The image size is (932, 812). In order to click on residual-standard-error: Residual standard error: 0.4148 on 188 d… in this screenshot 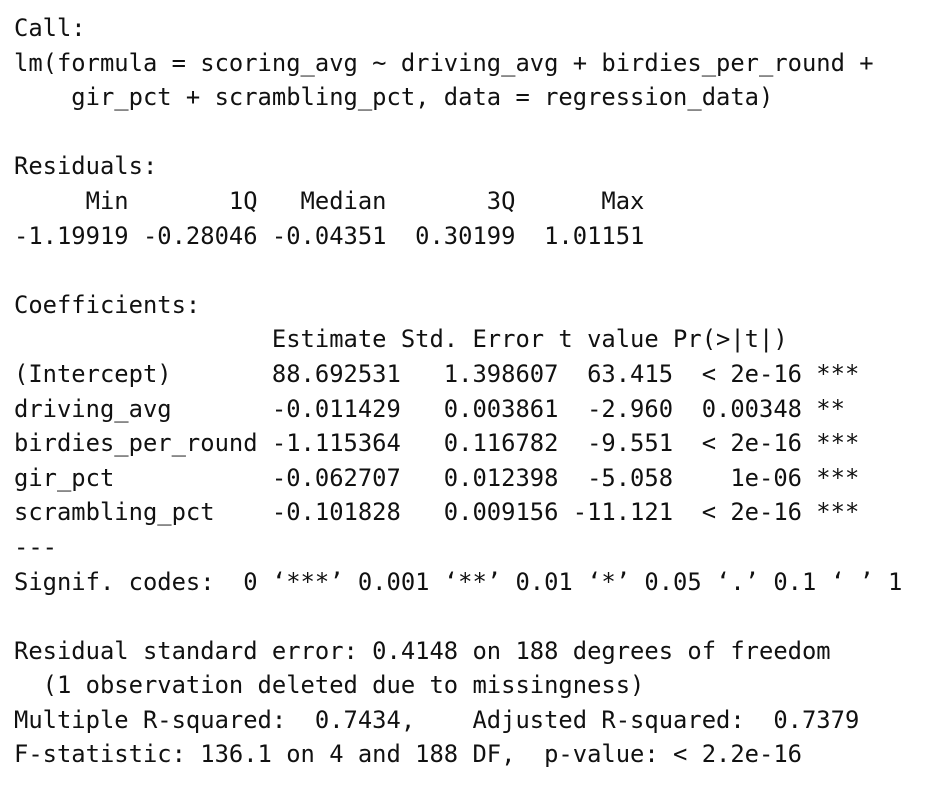, I will do `click(422, 650)`.